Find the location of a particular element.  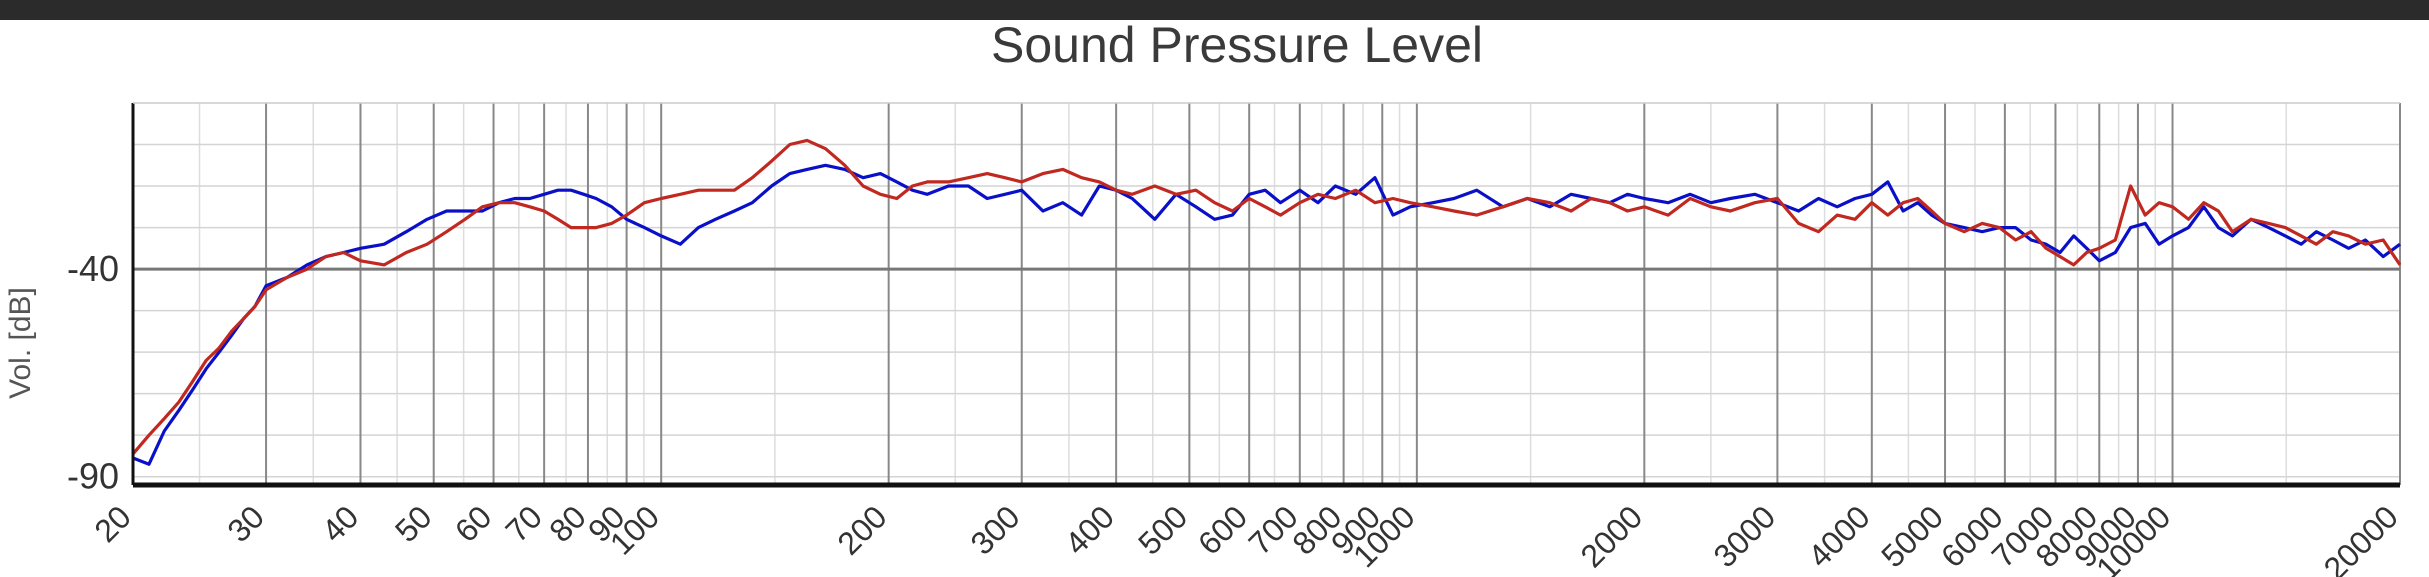

y-axis-label: Vol. [dB] is located at coordinates (20, 343).